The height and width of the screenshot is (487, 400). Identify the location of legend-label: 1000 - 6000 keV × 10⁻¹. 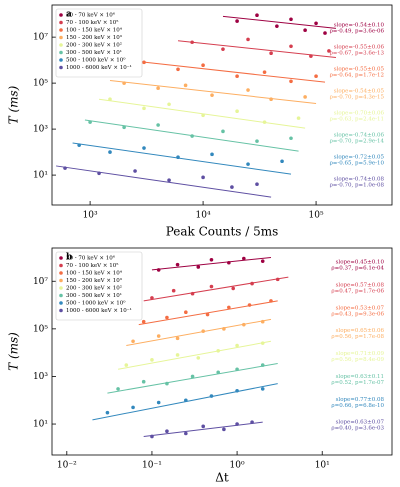
(99, 310).